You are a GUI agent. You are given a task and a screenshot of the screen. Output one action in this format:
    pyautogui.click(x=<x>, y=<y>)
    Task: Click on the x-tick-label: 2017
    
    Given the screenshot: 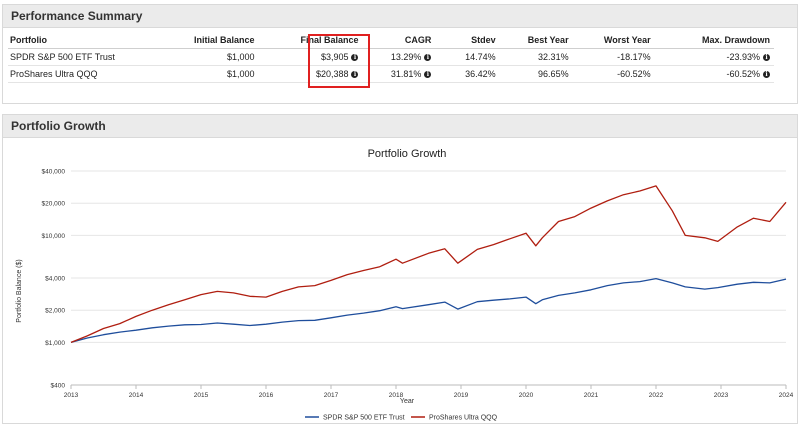 What is the action you would take?
    pyautogui.click(x=331, y=395)
    